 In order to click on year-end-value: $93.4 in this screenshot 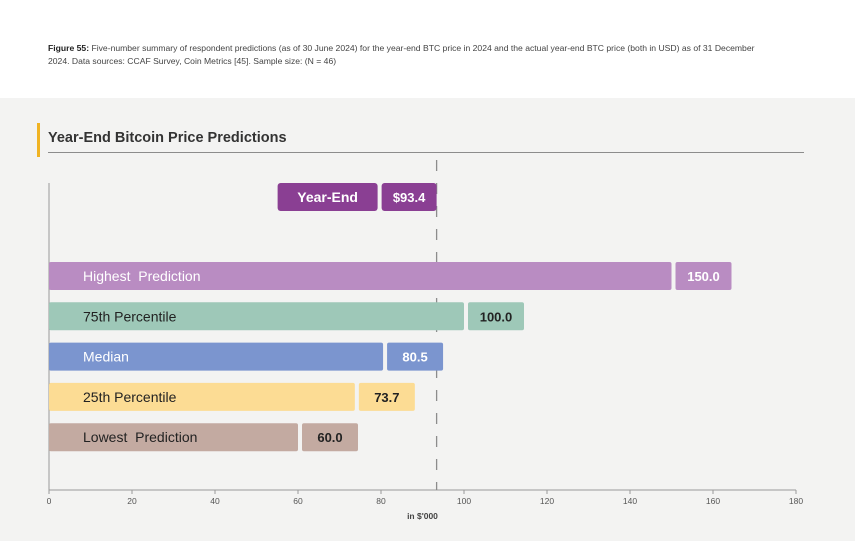, I will do `click(409, 197)`.